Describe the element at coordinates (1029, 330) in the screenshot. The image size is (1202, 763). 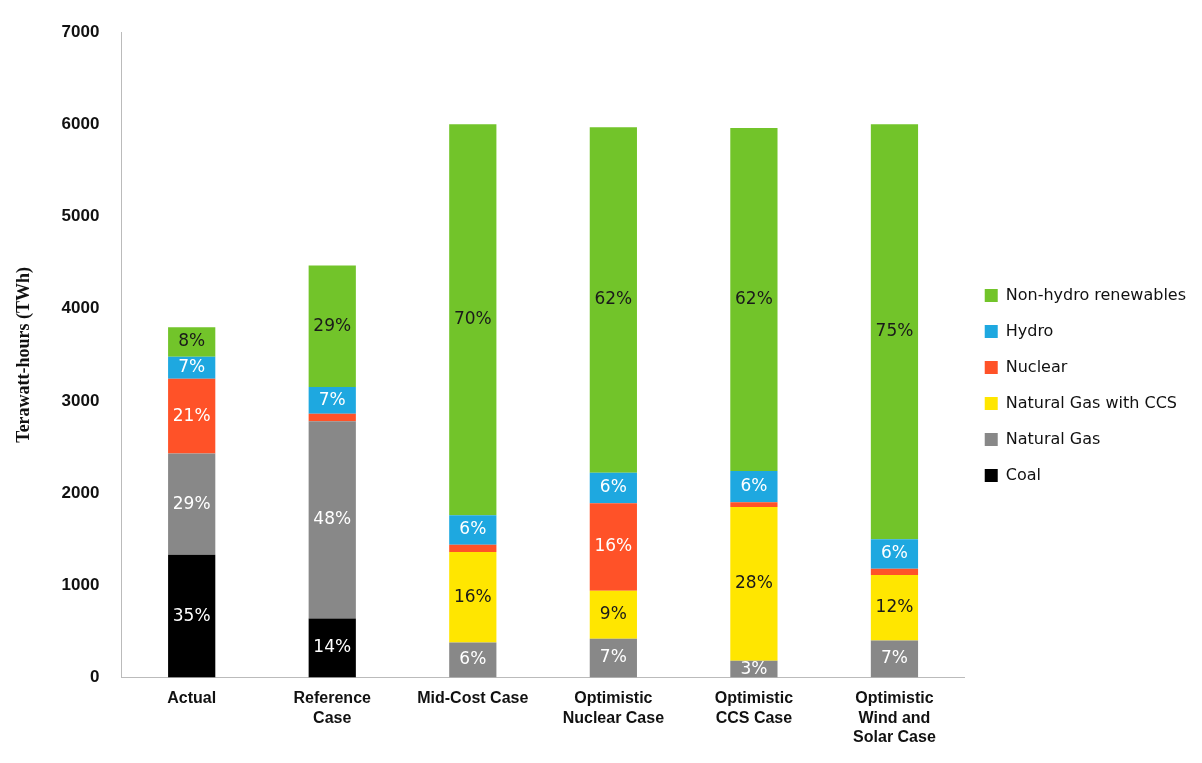
I see `legend-label: Hydro` at that location.